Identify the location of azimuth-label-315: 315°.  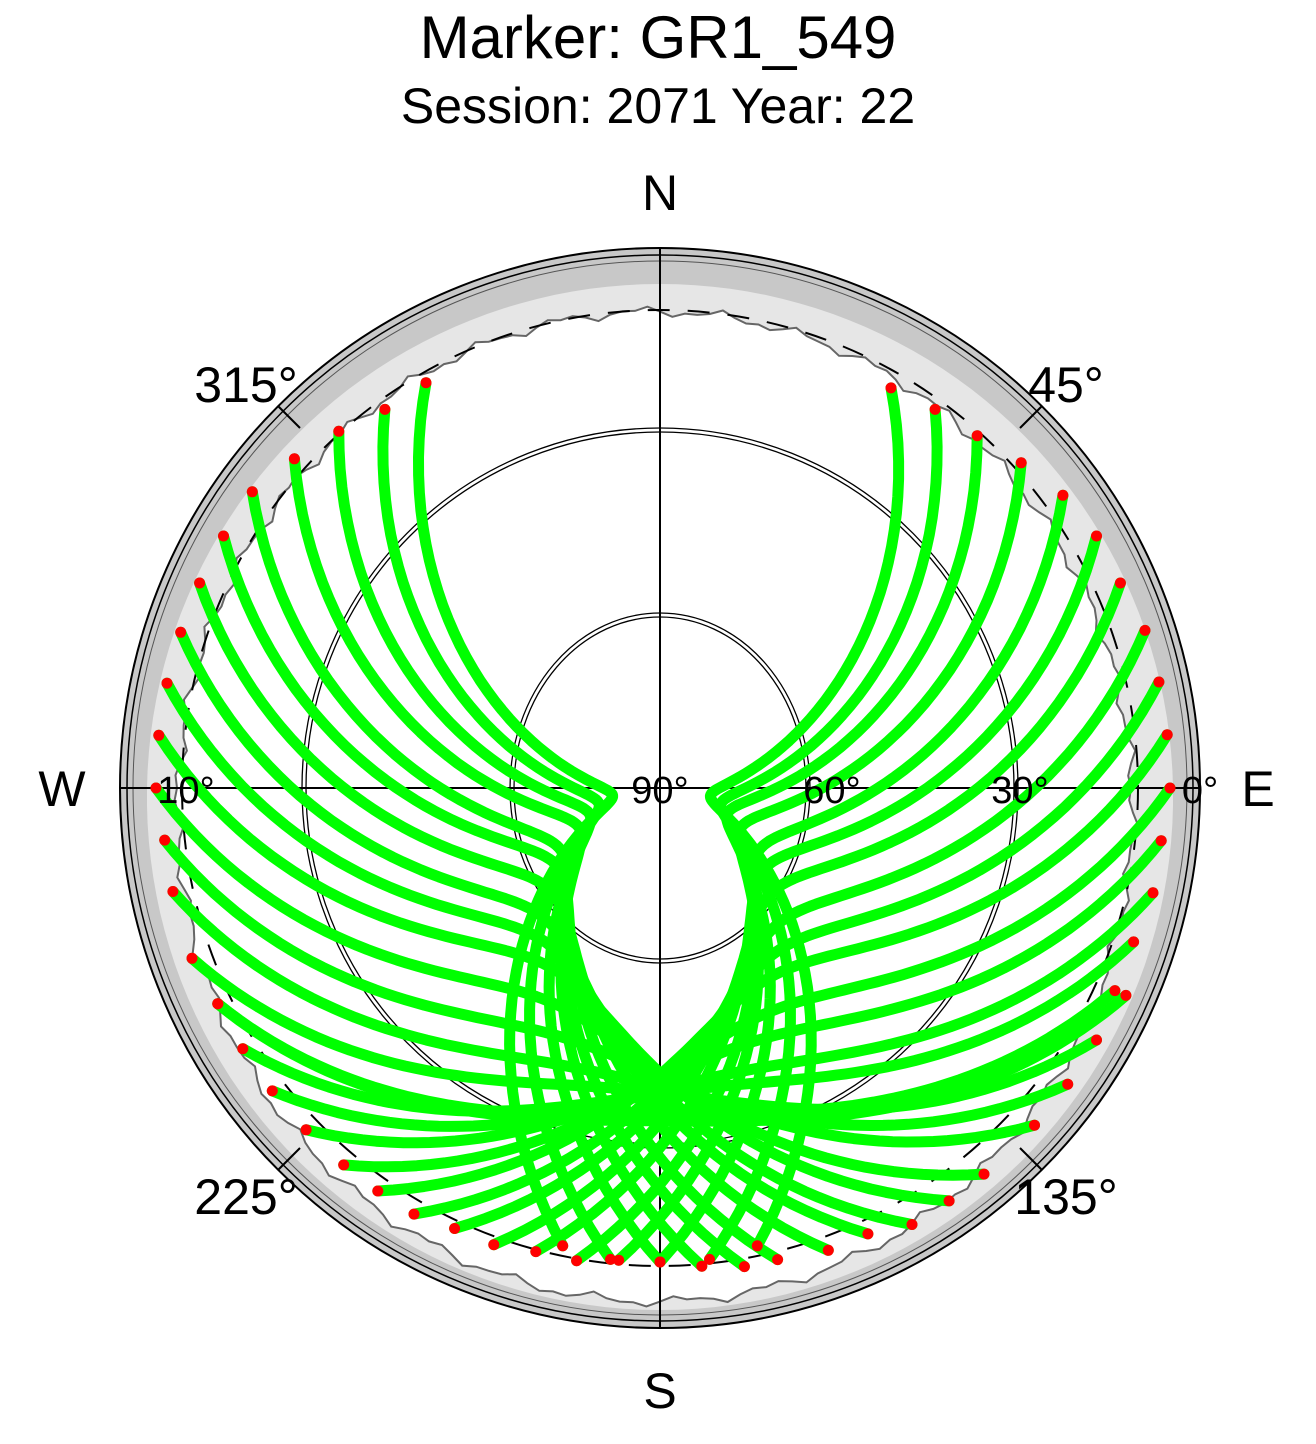
(245, 385).